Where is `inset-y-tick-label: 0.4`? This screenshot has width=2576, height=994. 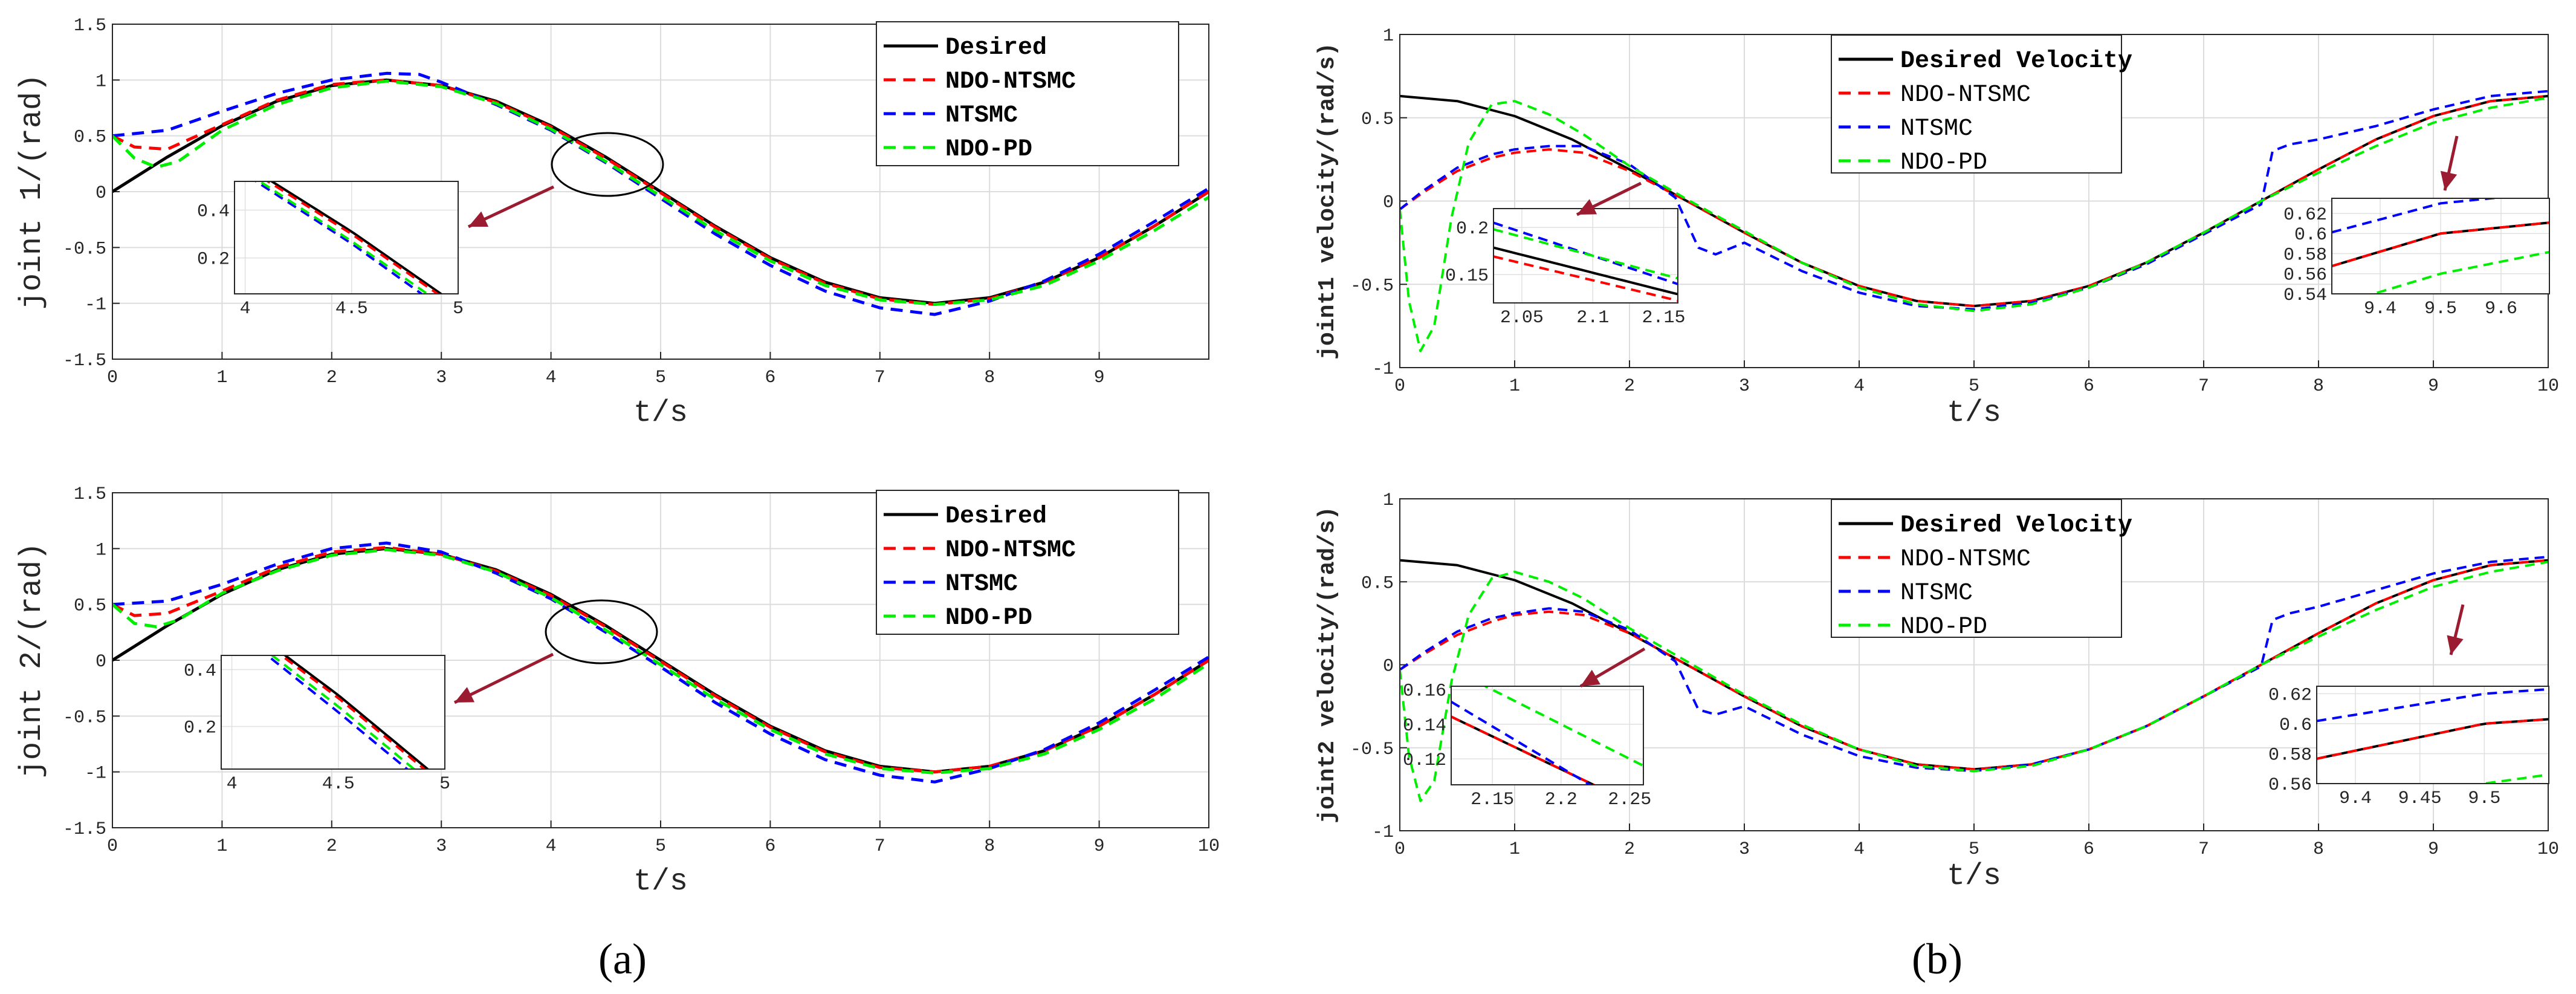
inset-y-tick-label: 0.4 is located at coordinates (213, 211).